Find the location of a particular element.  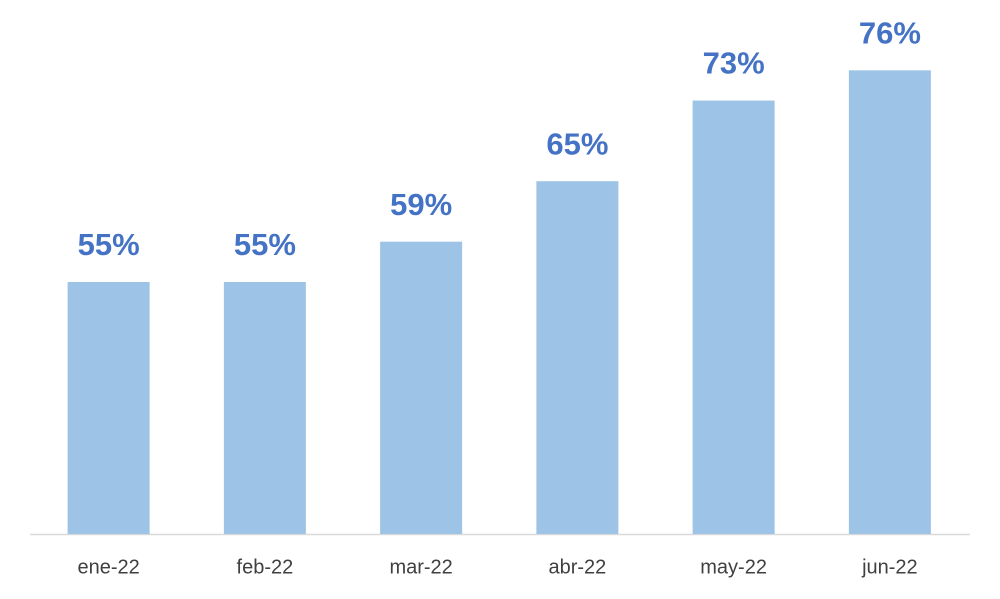

x-tick-label: abr-22 is located at coordinates (577, 567).